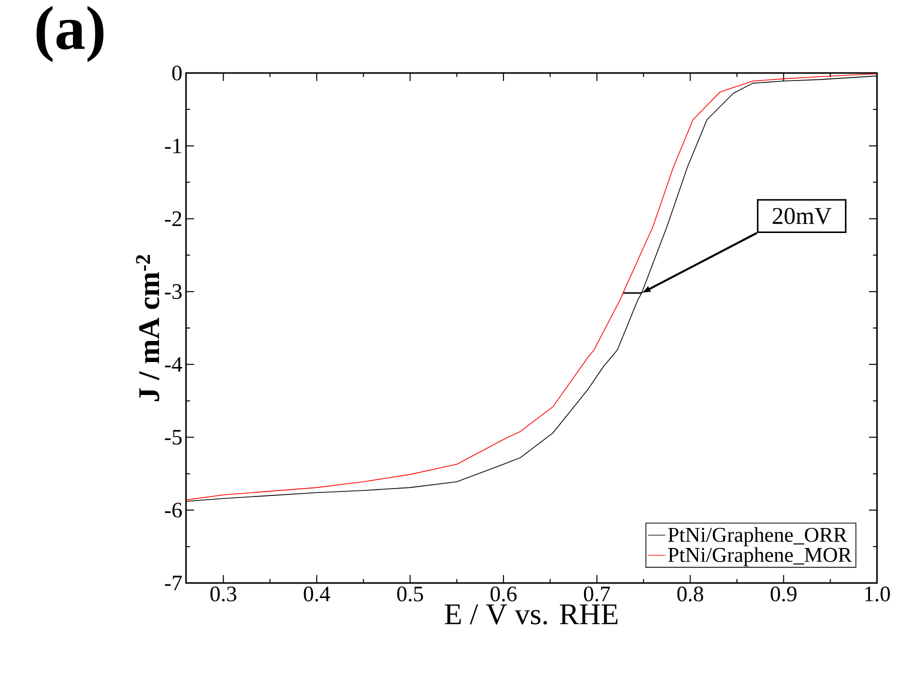  I want to click on y-tick-label: -6, so click(173, 510).